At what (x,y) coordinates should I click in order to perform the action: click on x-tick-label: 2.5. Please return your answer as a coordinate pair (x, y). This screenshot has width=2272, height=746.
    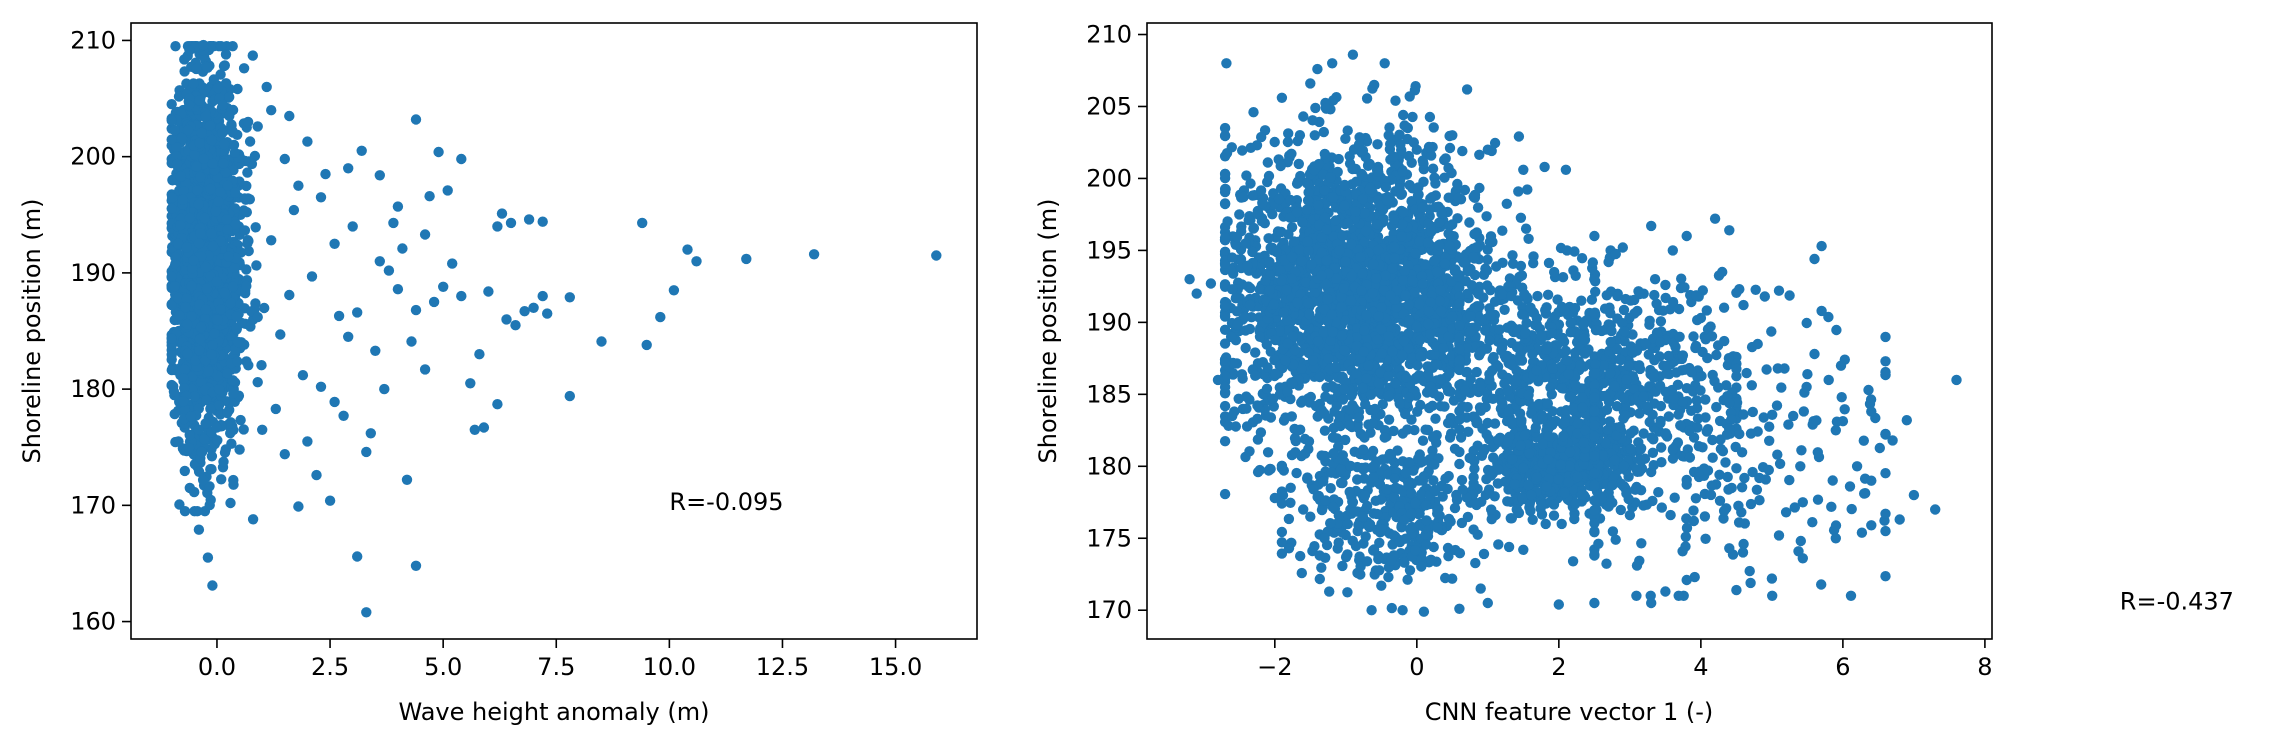
    Looking at the image, I should click on (330, 667).